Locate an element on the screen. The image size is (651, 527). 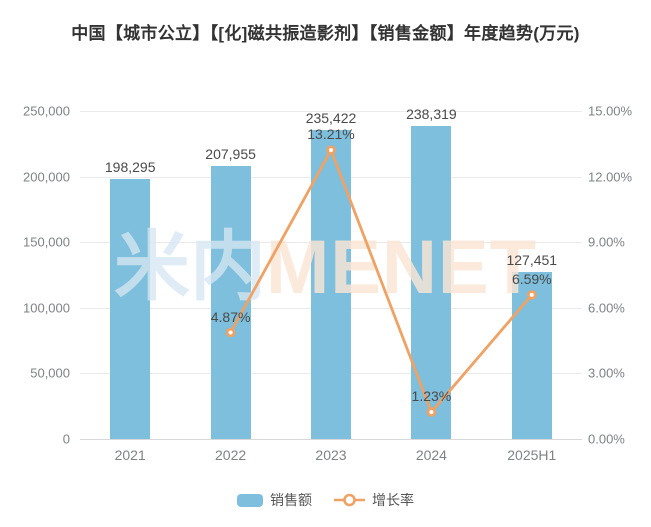
y-axis-right-tick-label: 3.00% is located at coordinates (606, 373).